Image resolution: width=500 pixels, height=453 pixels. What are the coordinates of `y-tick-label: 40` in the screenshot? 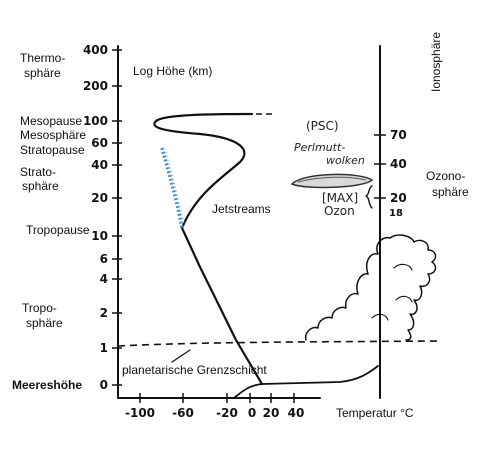 It's located at (99, 165).